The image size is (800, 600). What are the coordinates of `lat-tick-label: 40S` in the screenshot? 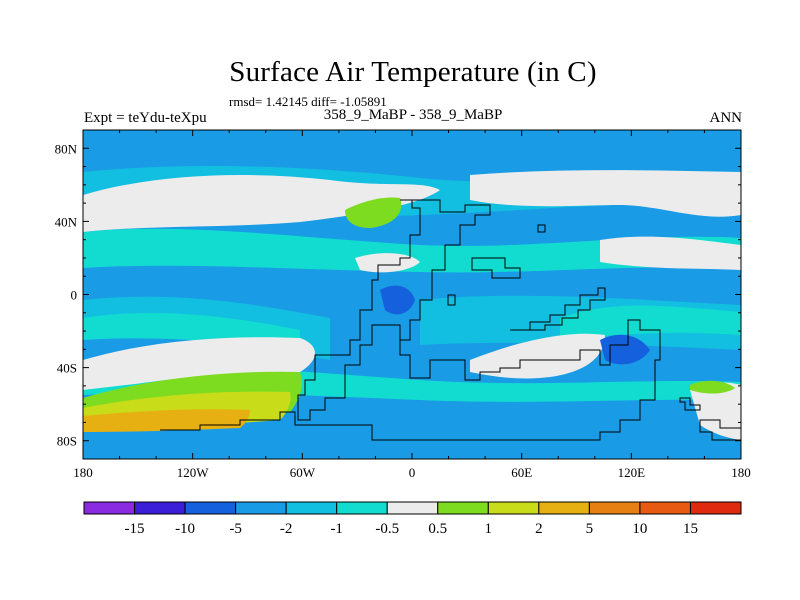 It's located at (67, 368).